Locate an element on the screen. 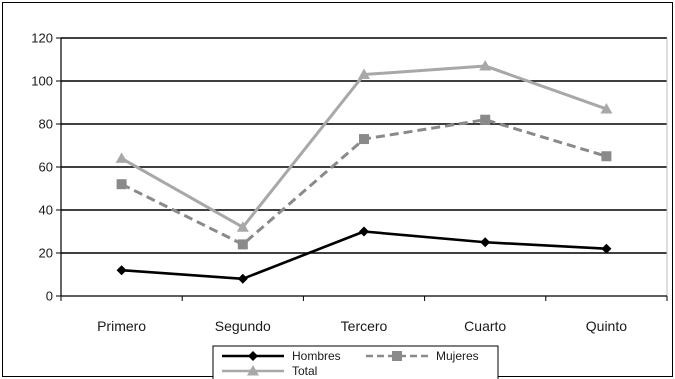  legend-box is located at coordinates (355, 362).